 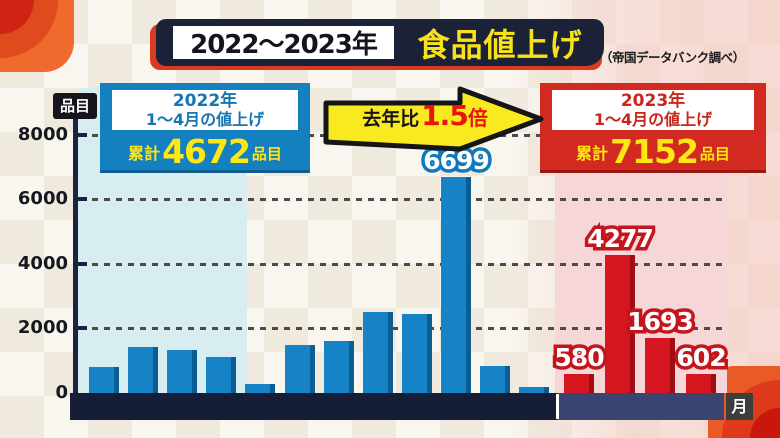 What do you see at coordinates (104, 380) in the screenshot?
I see `bar-2022年 1〜12月-1` at bounding box center [104, 380].